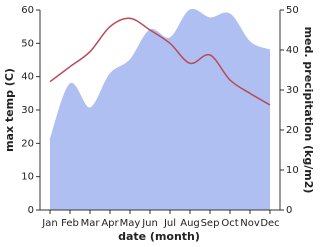 The image size is (320, 247). What do you see at coordinates (289, 210) in the screenshot?
I see `y2-tick-label: 0` at bounding box center [289, 210].